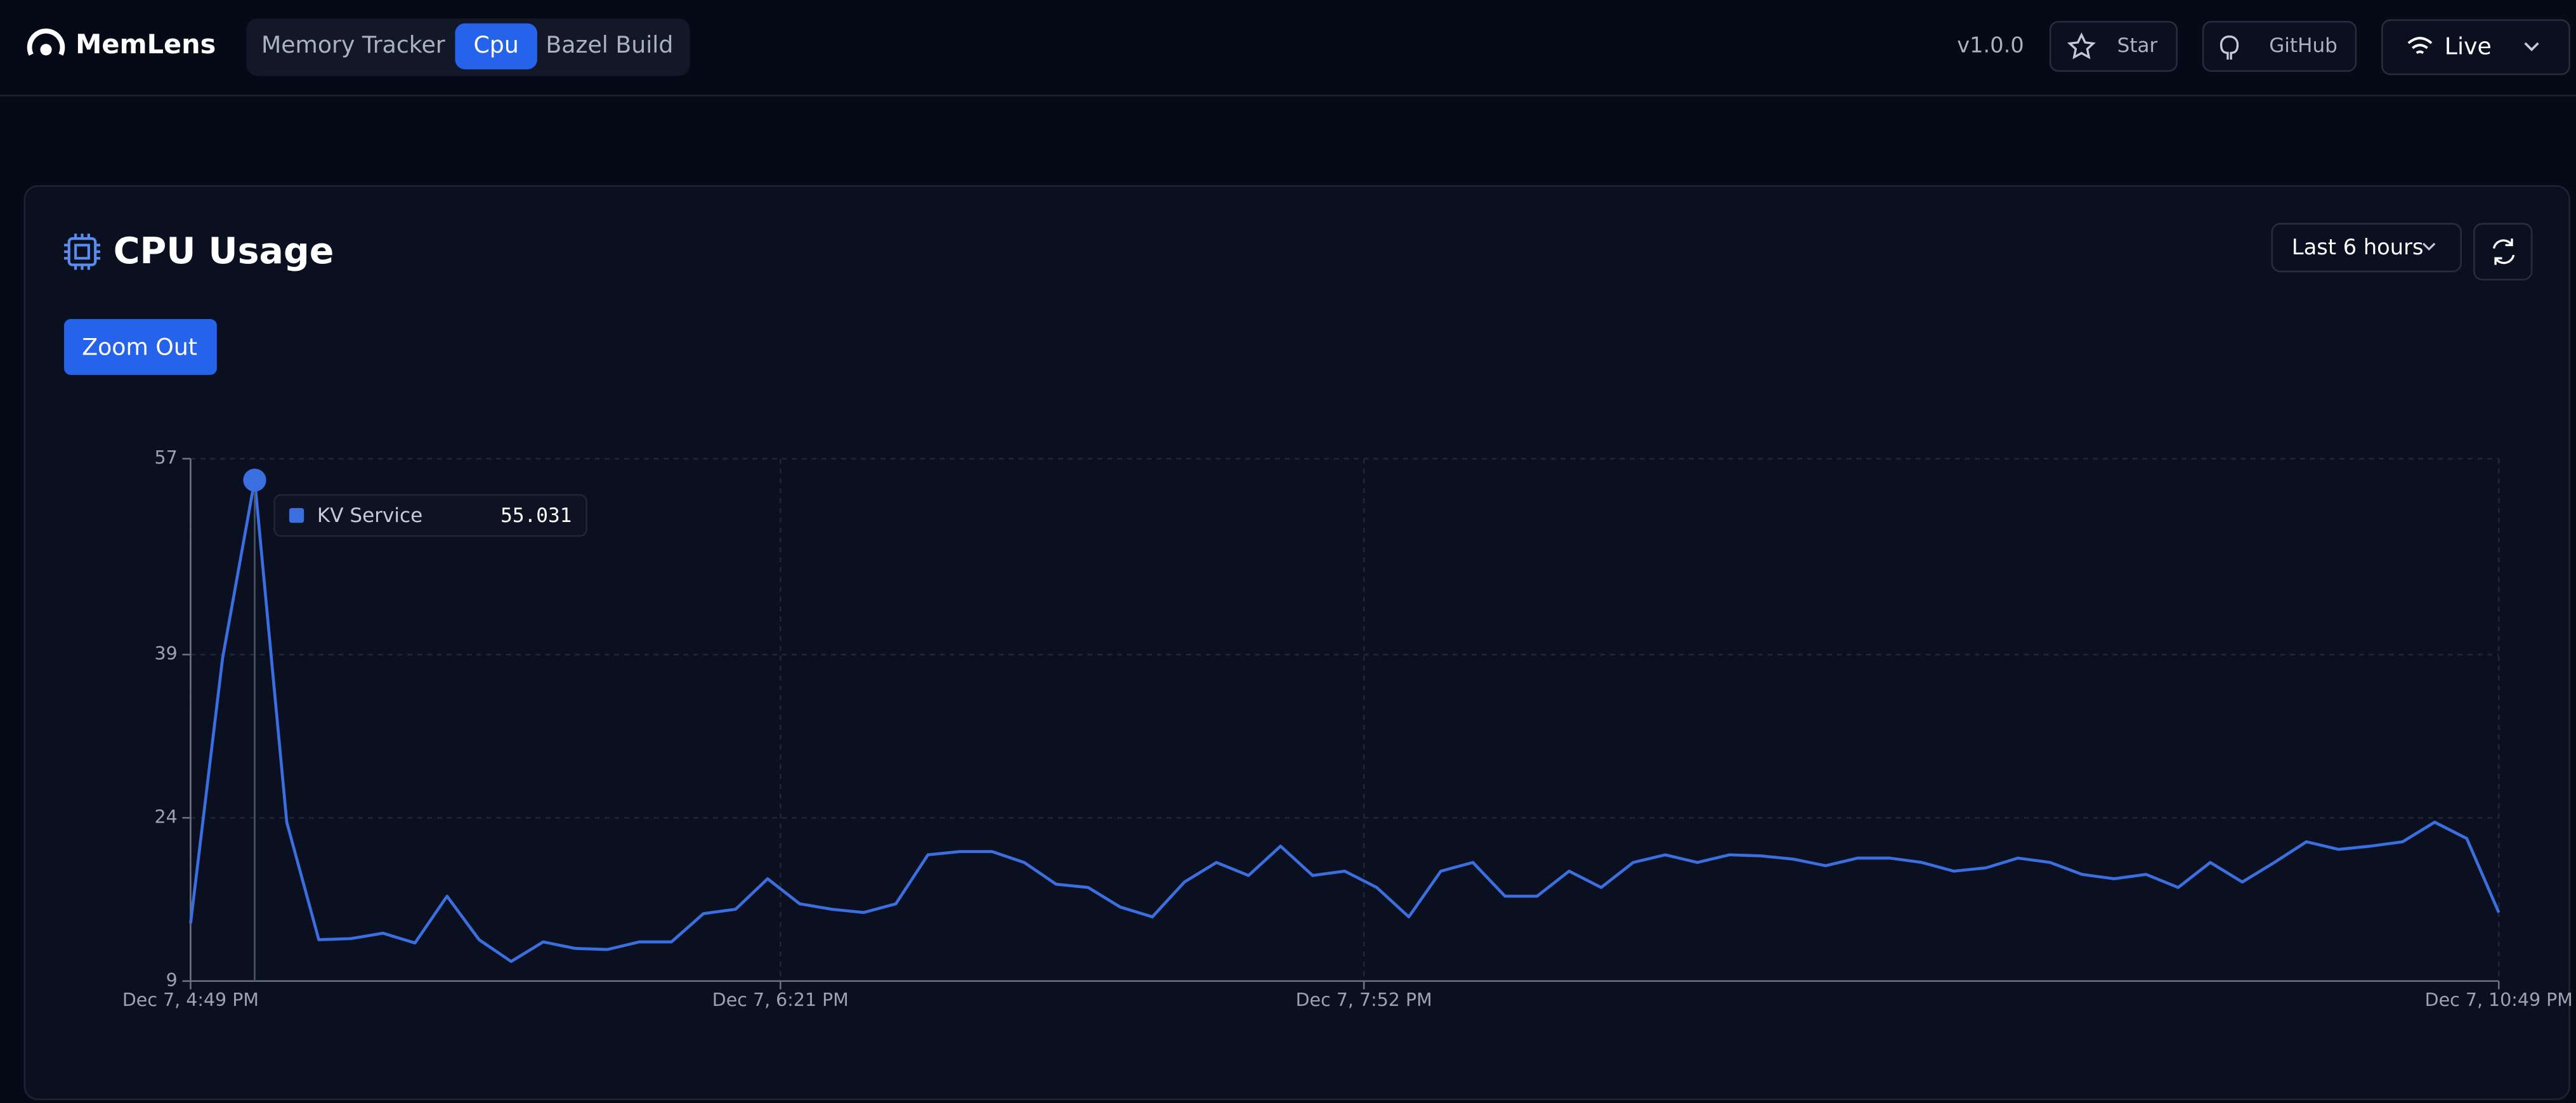 The image size is (2576, 1103). I want to click on star-button: Star, so click(2113, 46).